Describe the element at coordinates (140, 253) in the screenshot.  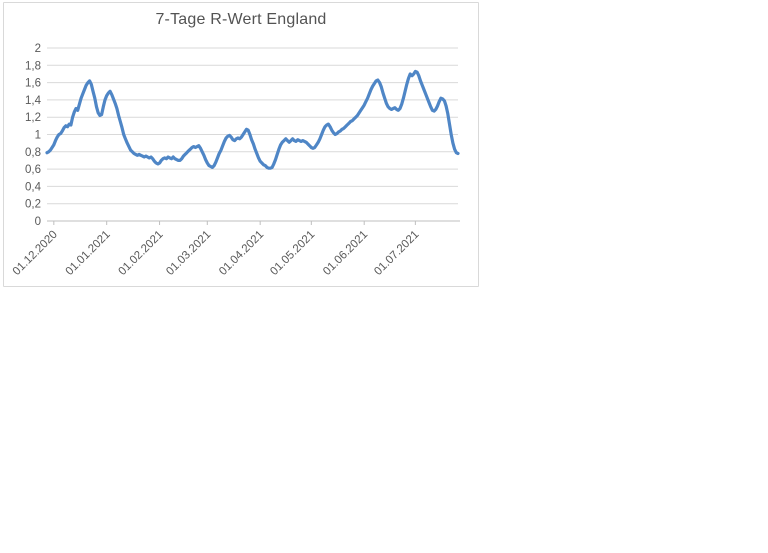
I see `x-tick-label: 01.02.2021` at that location.